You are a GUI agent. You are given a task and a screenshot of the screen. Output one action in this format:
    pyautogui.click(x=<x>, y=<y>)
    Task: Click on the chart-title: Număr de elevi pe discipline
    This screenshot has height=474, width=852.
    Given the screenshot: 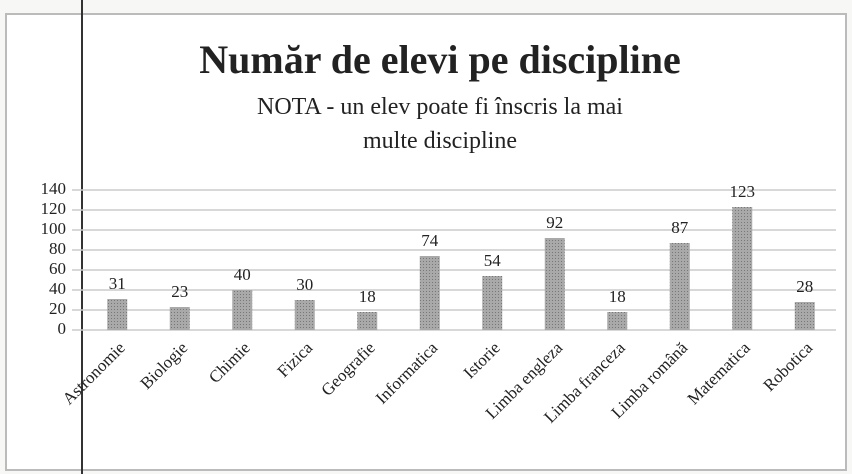 What is the action you would take?
    pyautogui.click(x=440, y=59)
    